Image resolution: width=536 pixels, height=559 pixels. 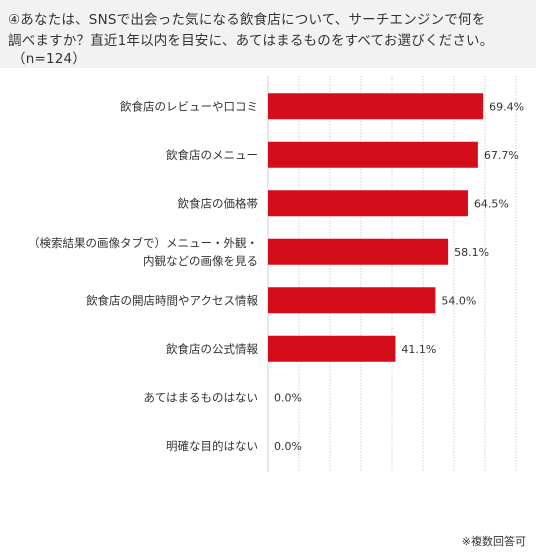 I want to click on value-label: 69.4%, so click(x=506, y=106).